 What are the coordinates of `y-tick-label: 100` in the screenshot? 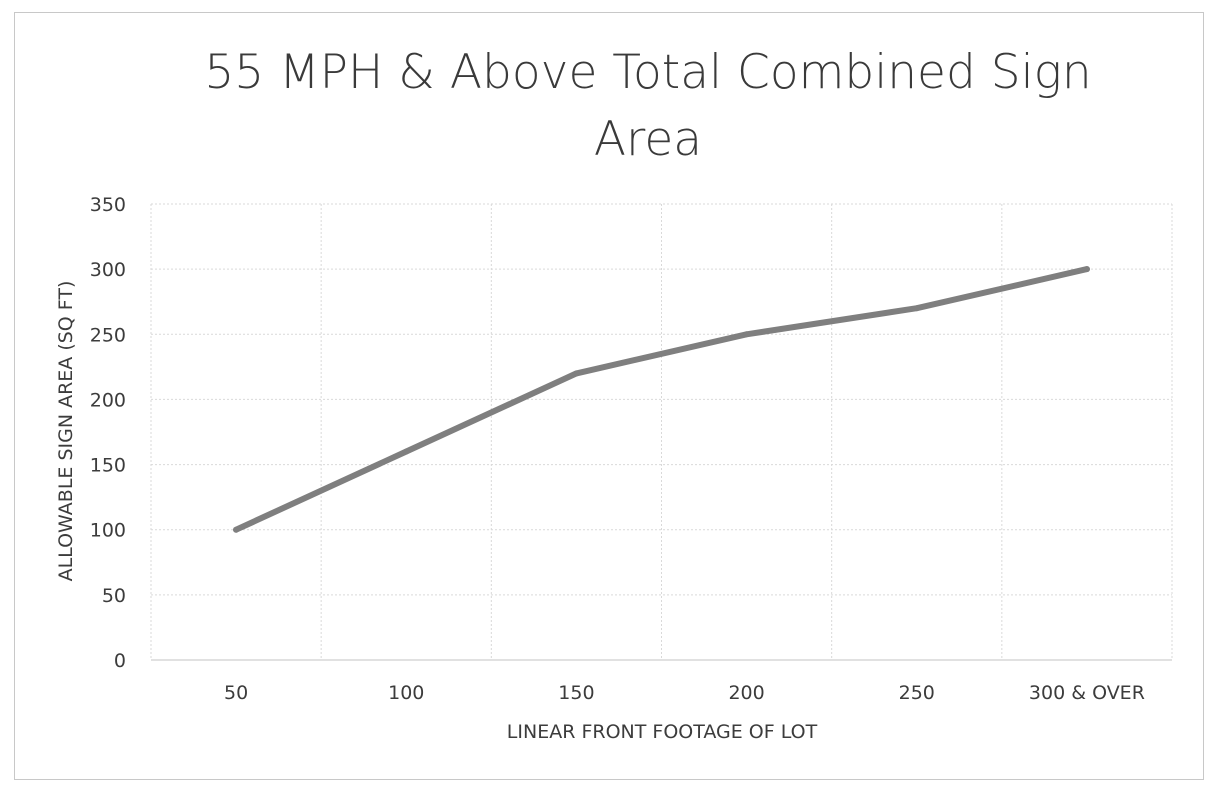 It's located at (108, 531).